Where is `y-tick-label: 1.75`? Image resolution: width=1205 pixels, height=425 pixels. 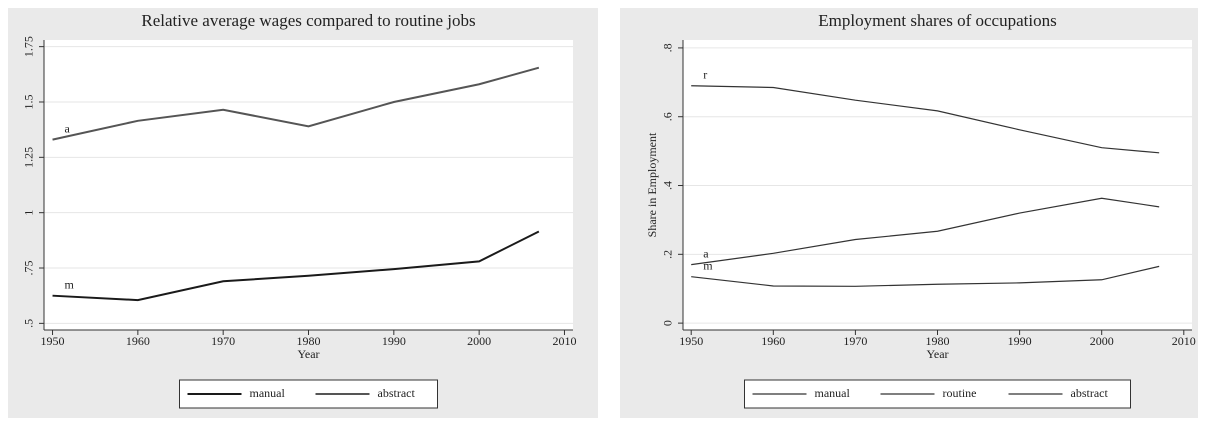 y-tick-label: 1.75 is located at coordinates (29, 46).